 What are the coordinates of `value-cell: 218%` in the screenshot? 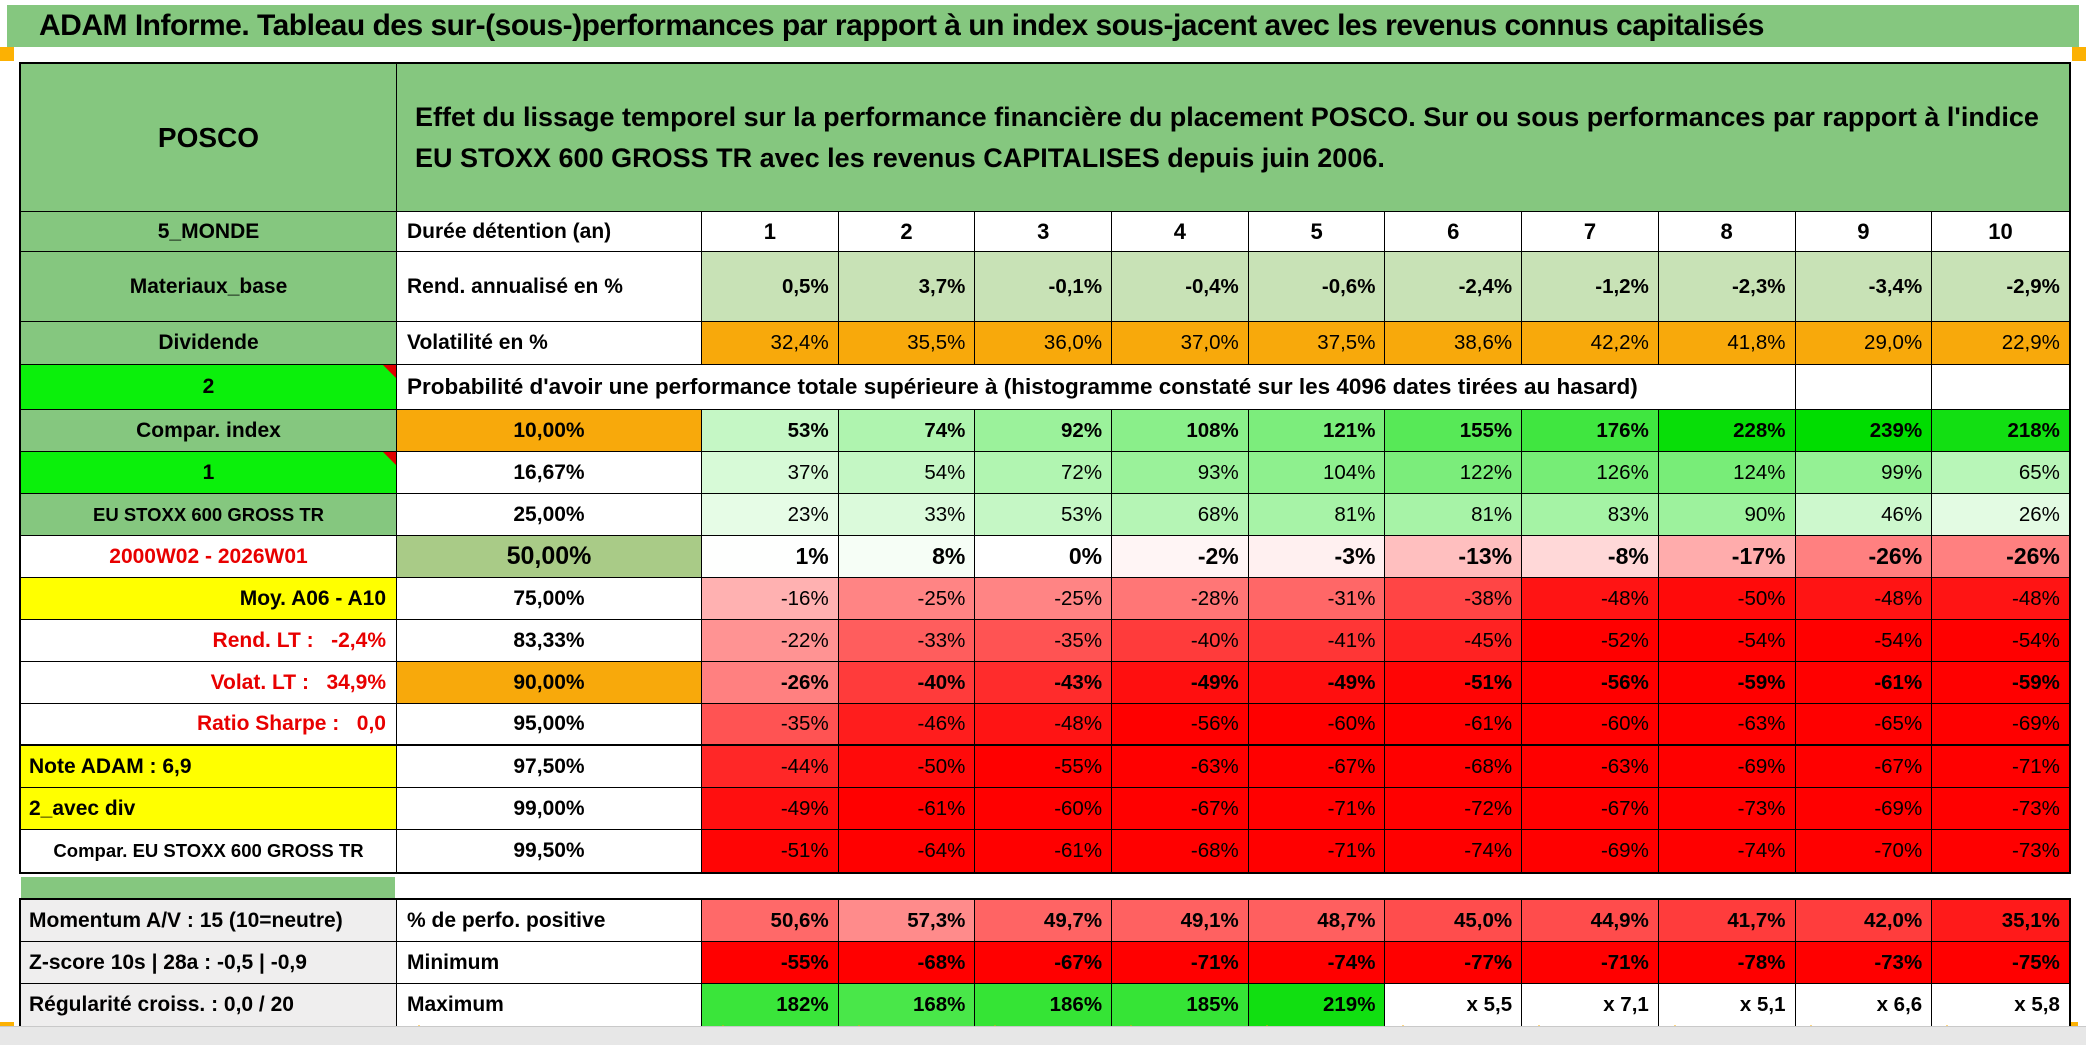 It's located at (2000, 431).